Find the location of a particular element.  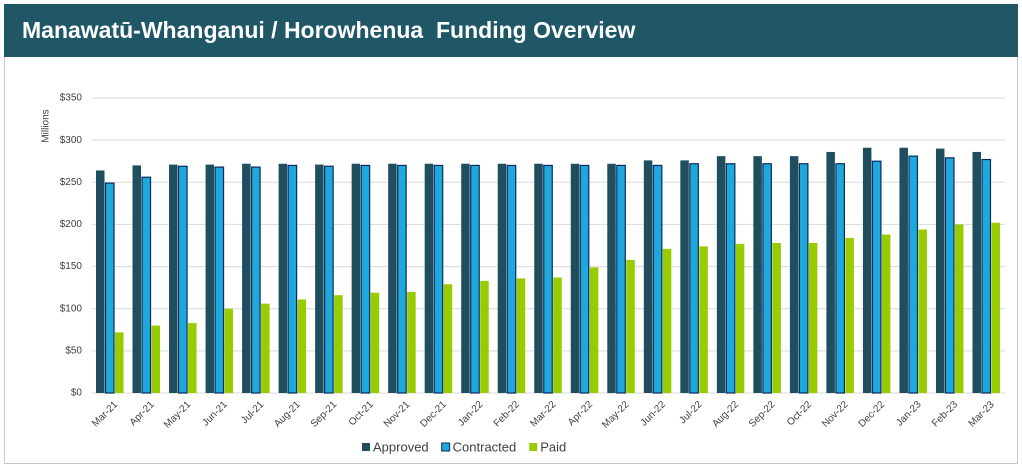

y-tick-label: $250 is located at coordinates (71, 182).